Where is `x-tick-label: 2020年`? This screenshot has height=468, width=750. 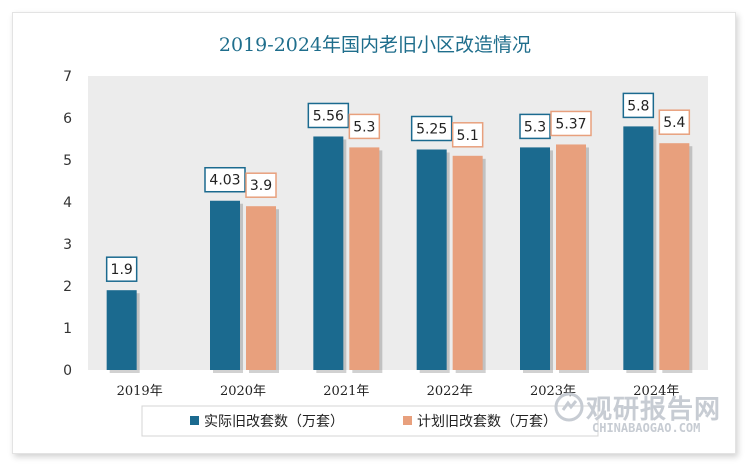 x-tick-label: 2020年 is located at coordinates (243, 391).